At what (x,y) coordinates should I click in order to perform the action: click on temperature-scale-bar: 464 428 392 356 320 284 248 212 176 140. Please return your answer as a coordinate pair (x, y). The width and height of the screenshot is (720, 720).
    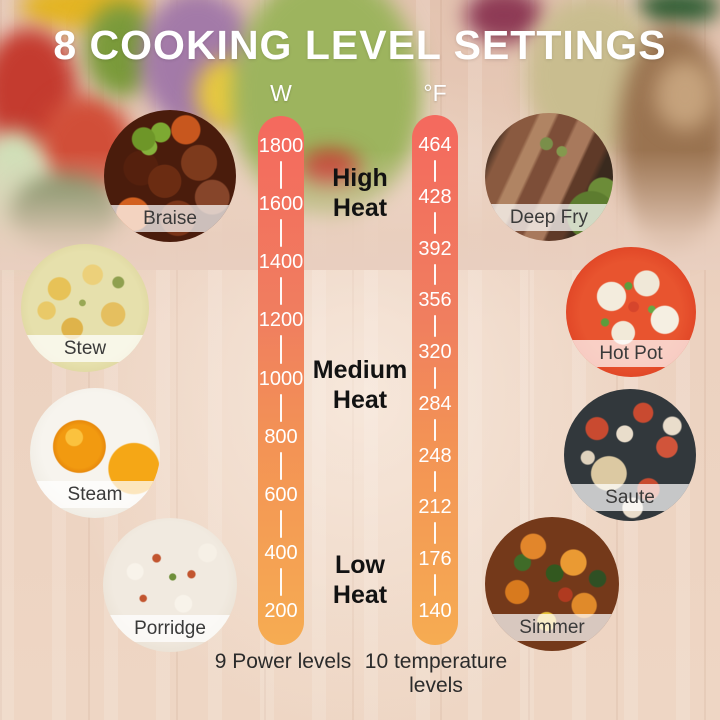
    Looking at the image, I should click on (435, 380).